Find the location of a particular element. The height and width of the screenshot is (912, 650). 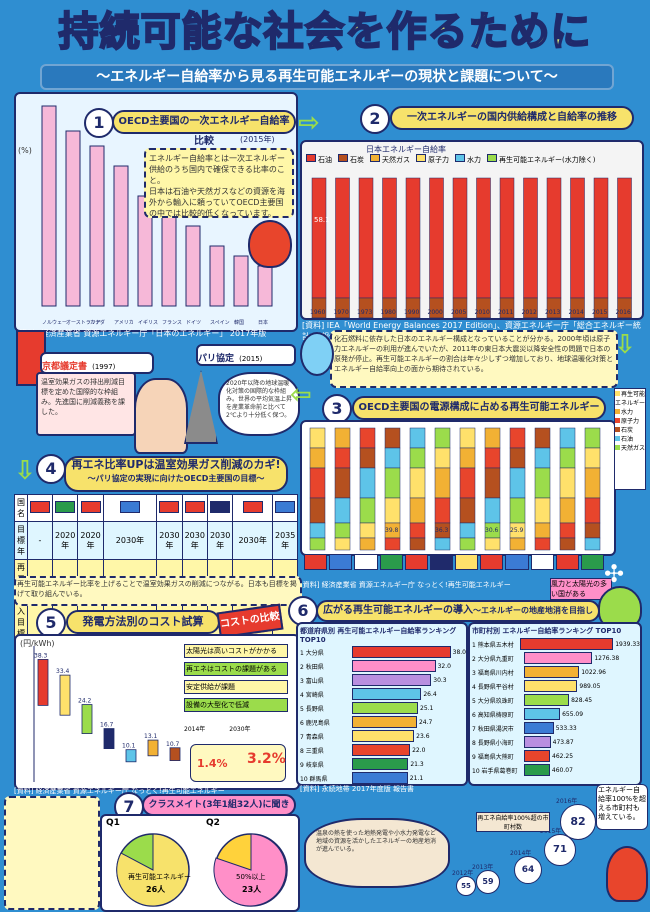

section-5-pct-box: 1.4% 3.2% is located at coordinates (238, 763).